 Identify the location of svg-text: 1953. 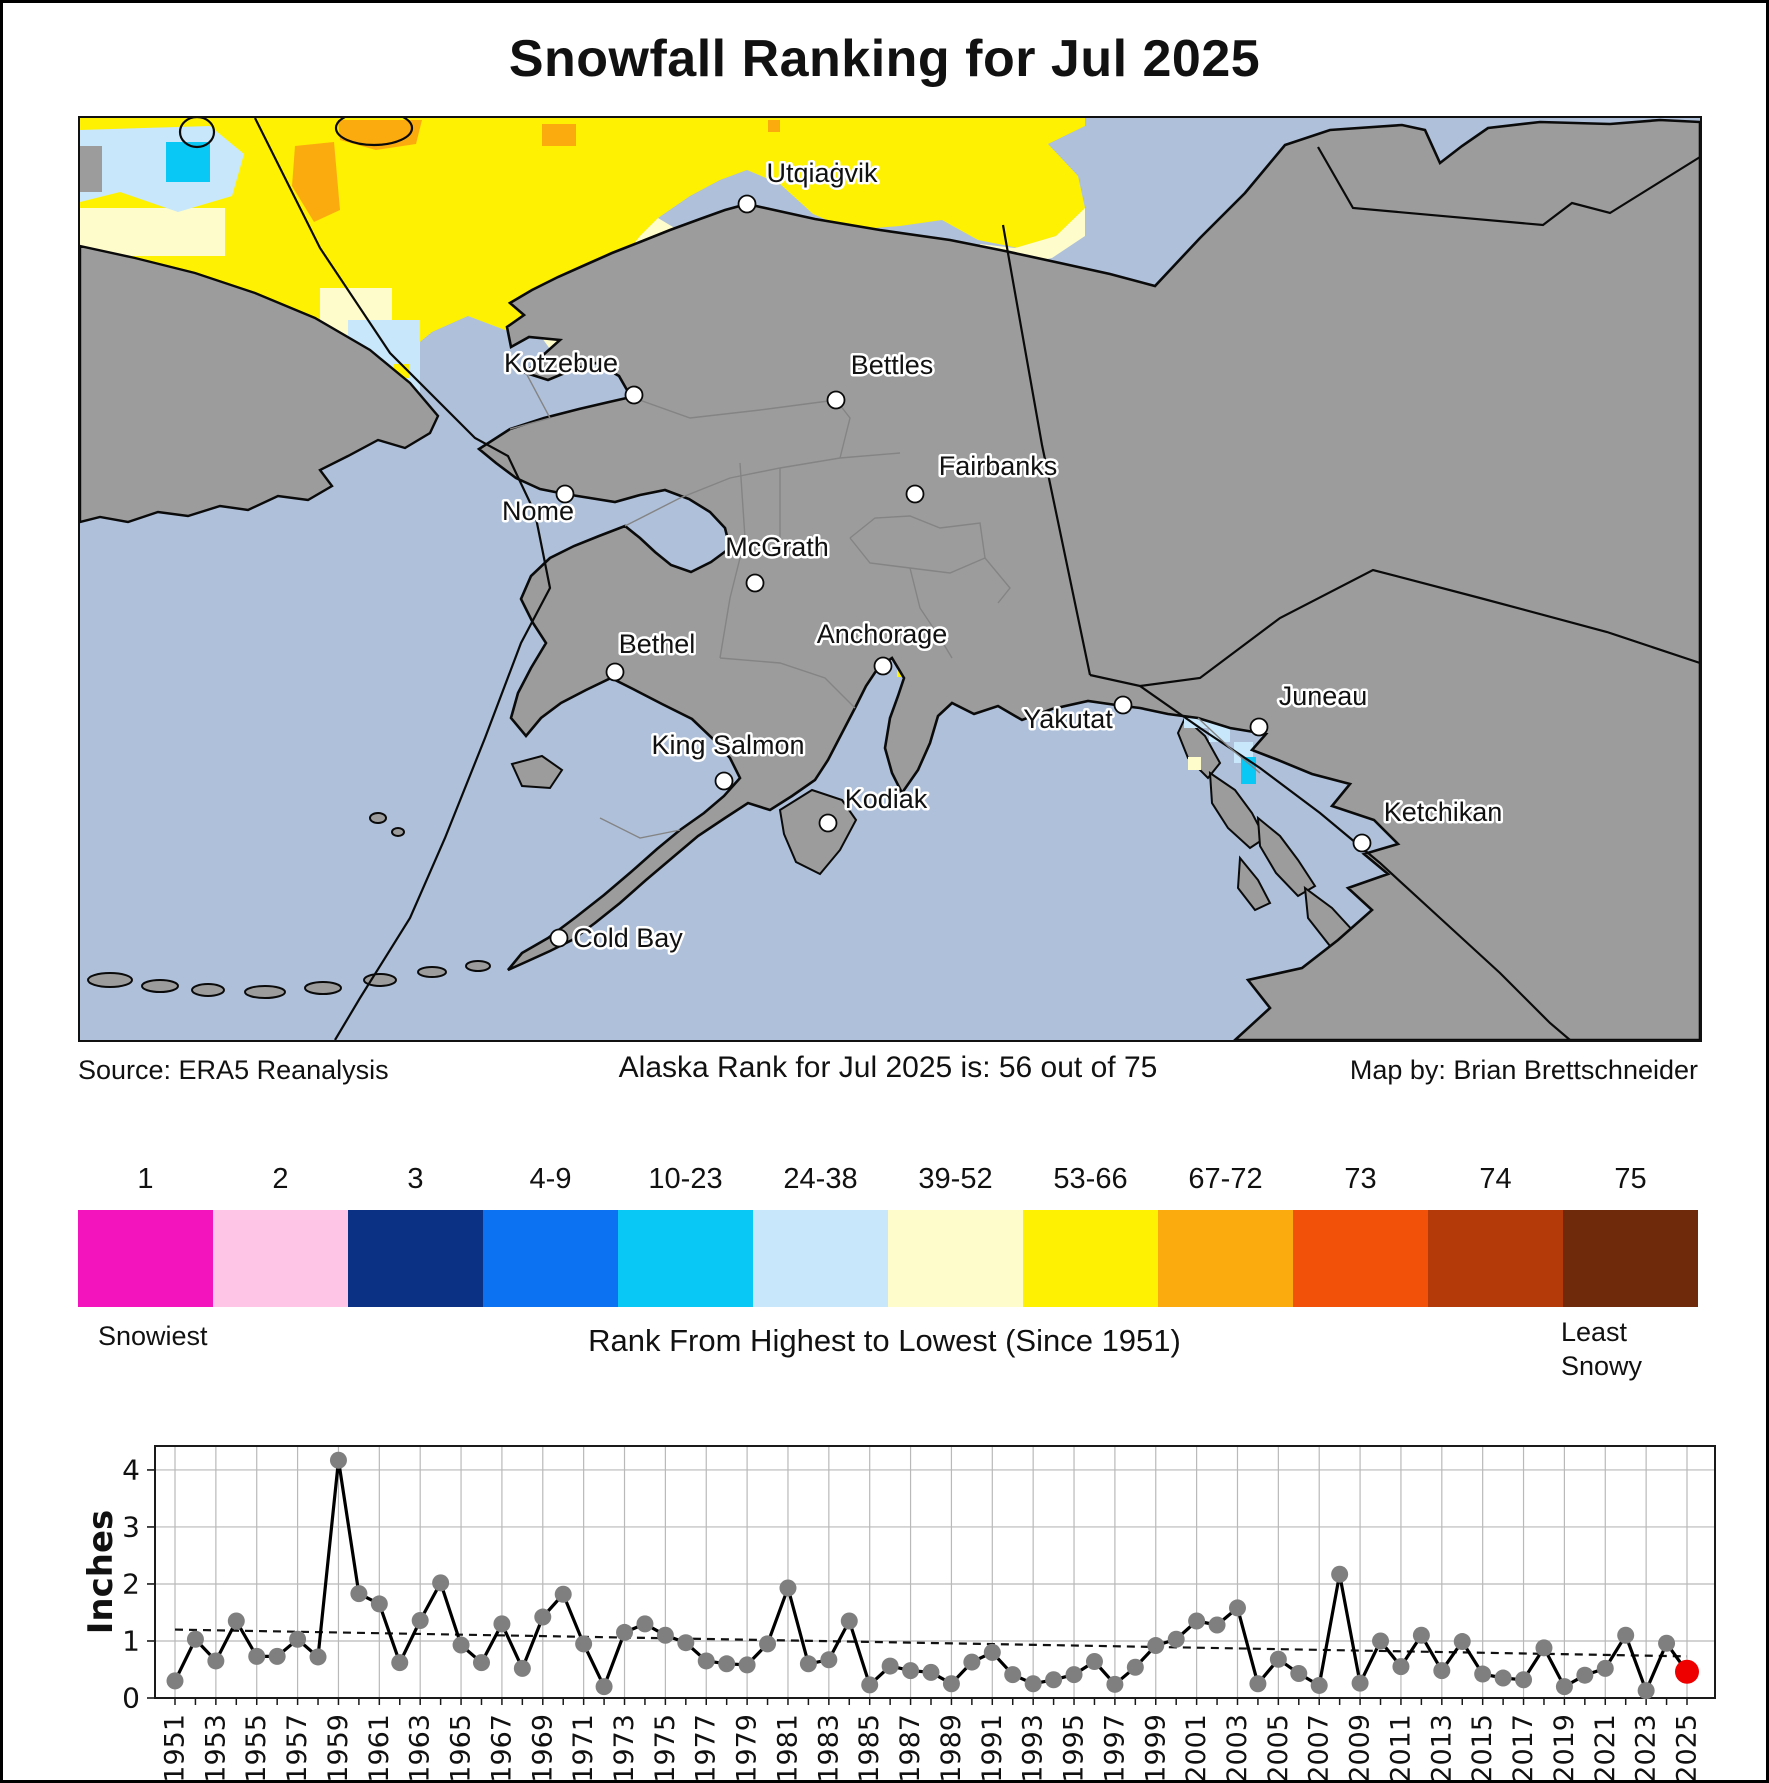
(215, 1748).